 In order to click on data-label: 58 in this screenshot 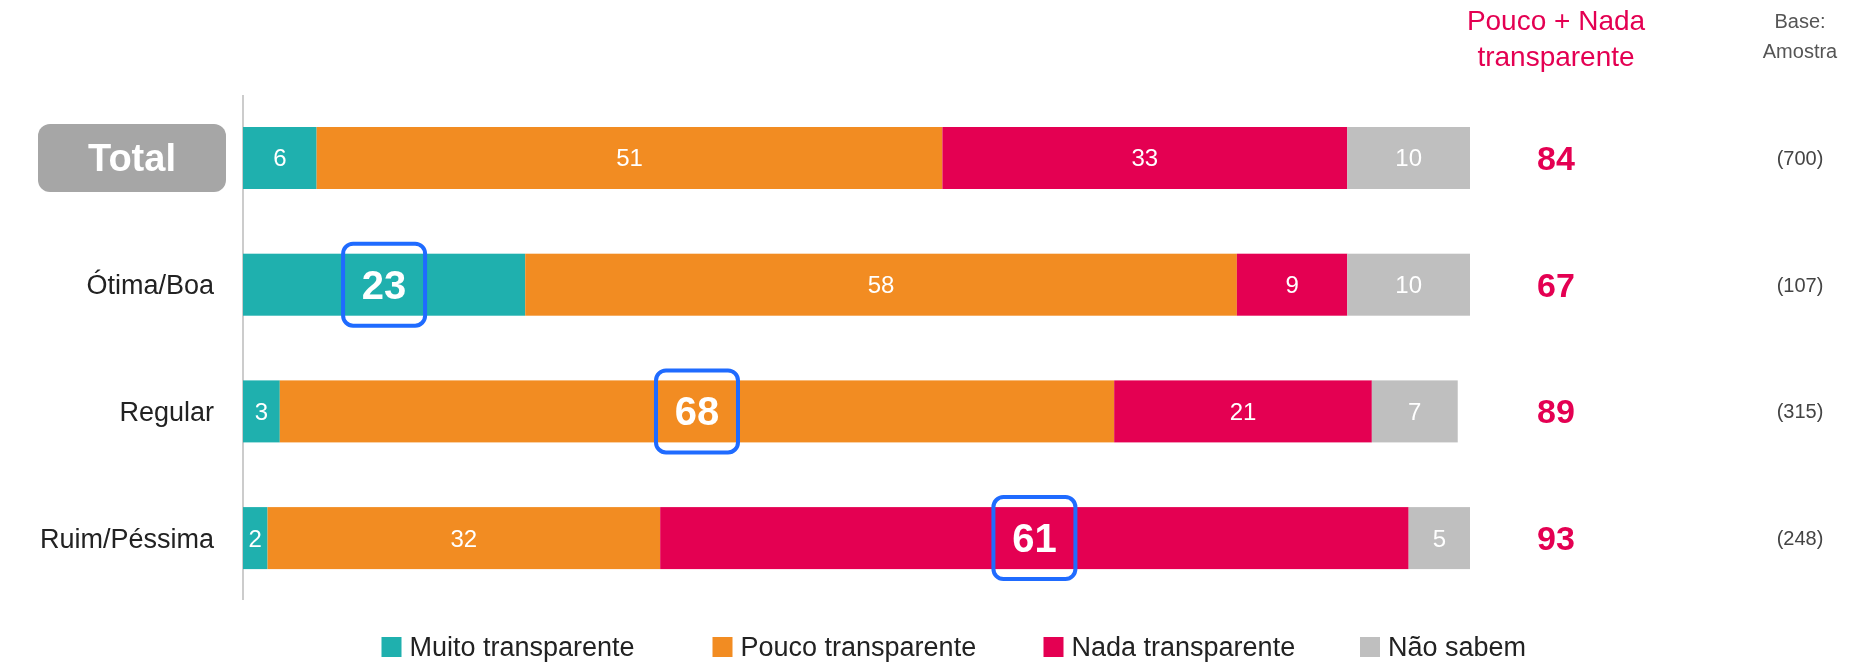, I will do `click(881, 285)`.